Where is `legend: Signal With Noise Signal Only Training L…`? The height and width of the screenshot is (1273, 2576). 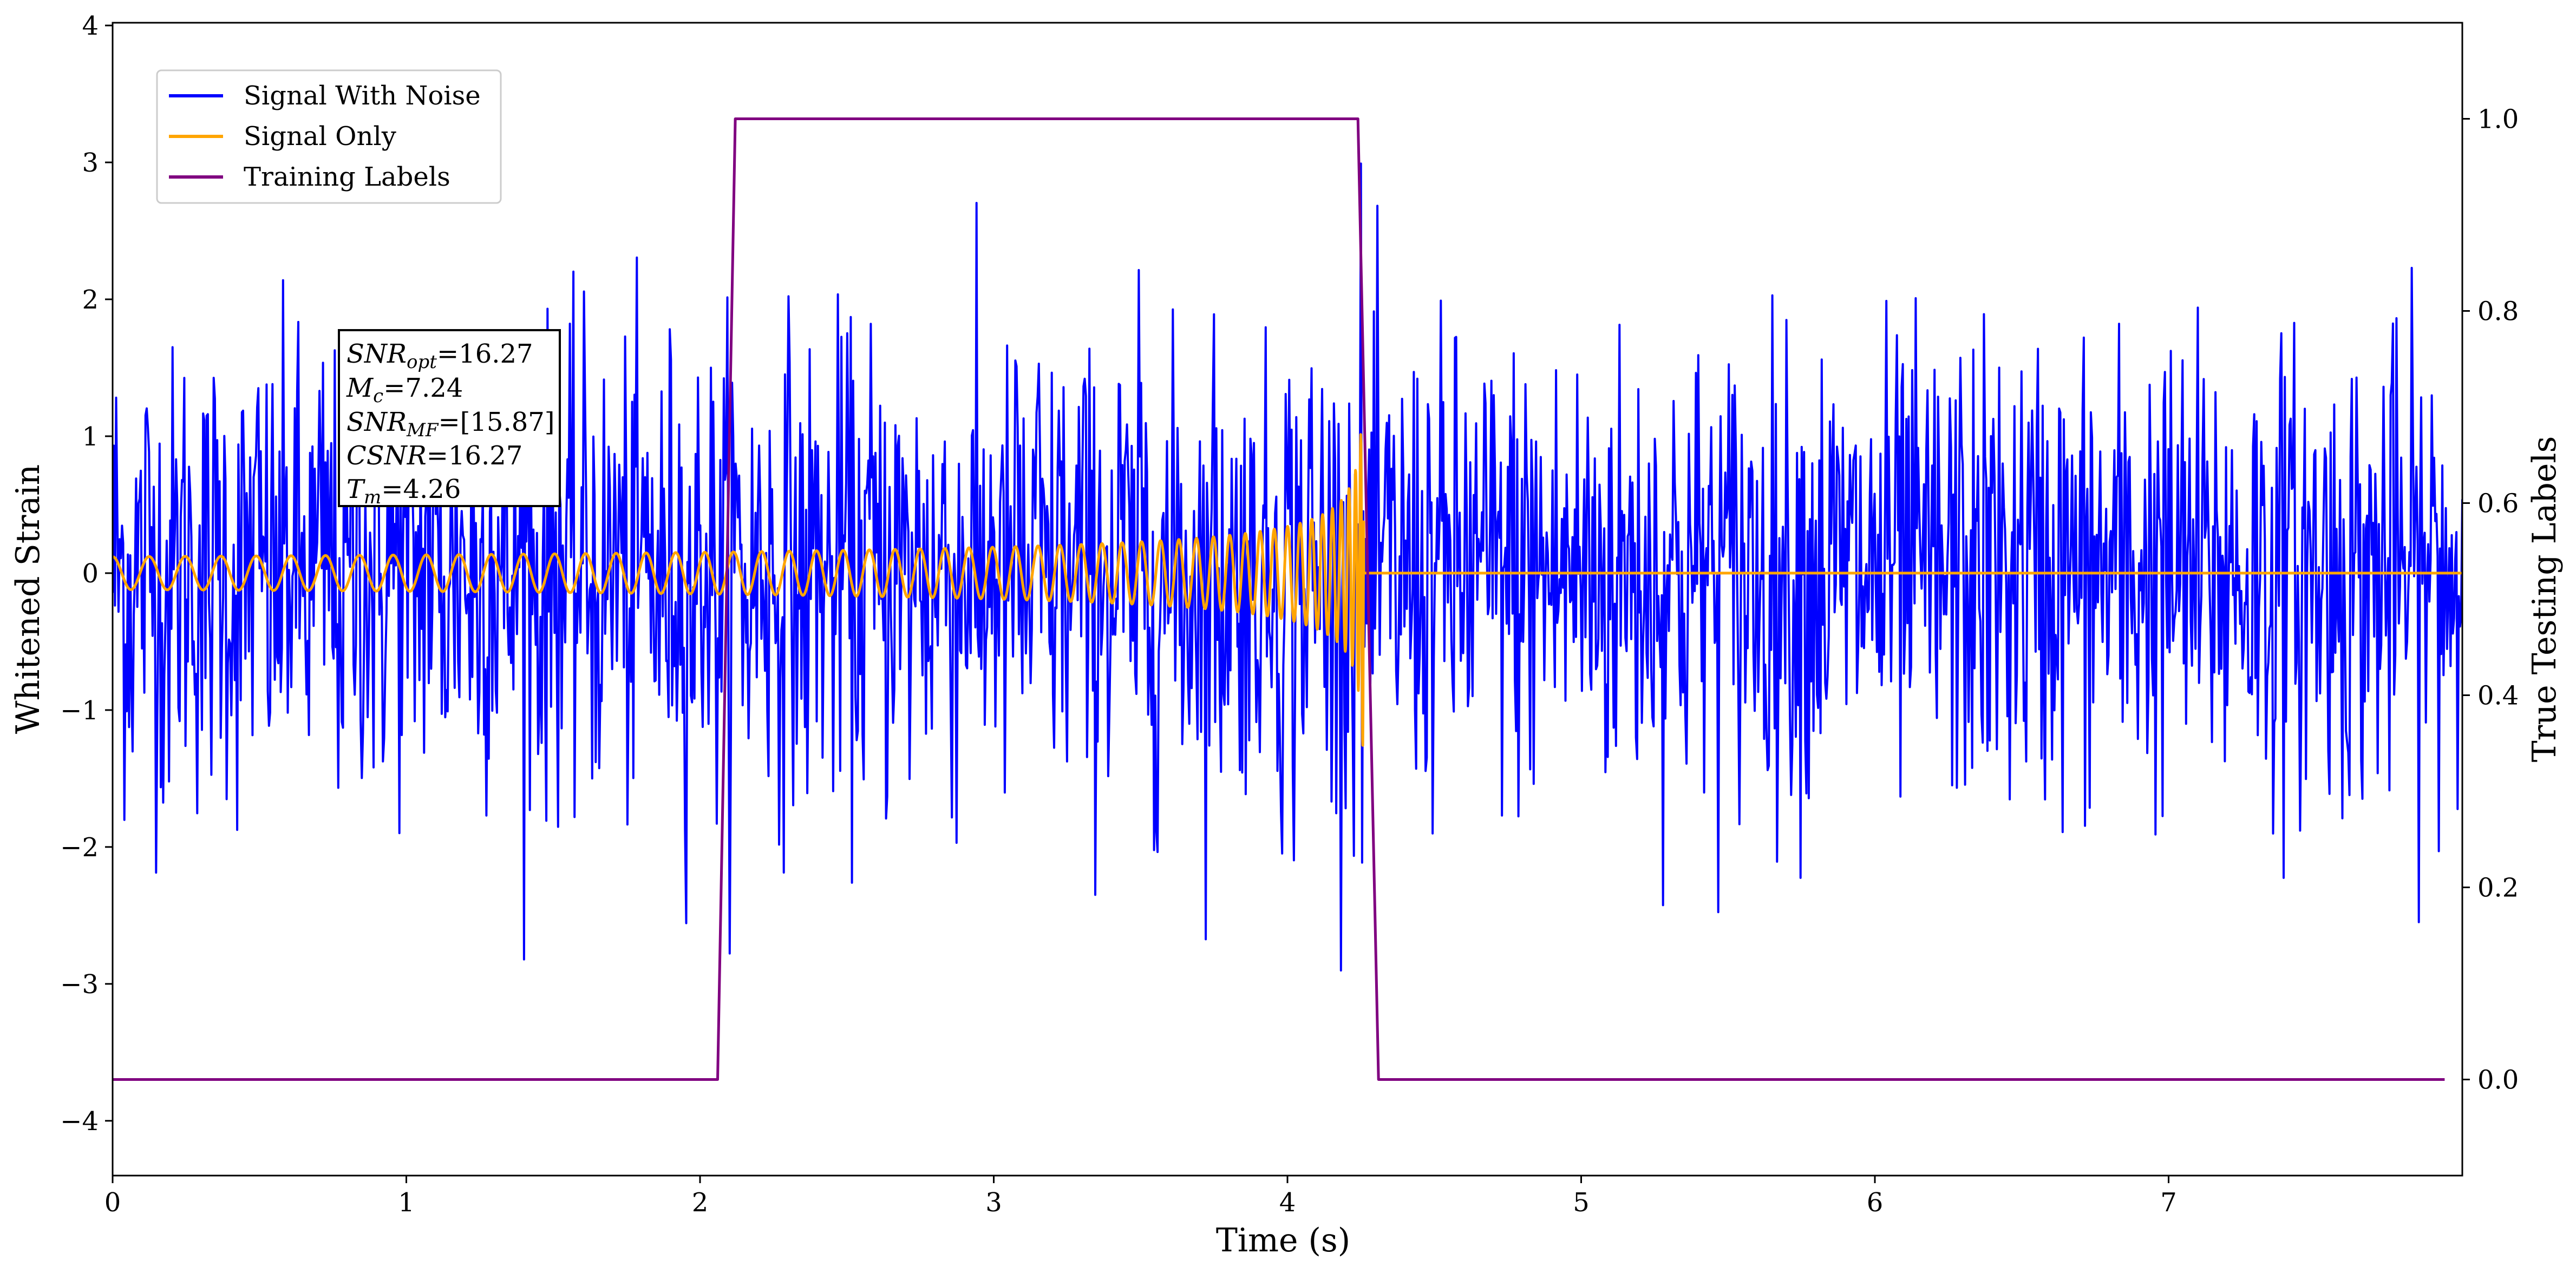
legend: Signal With Noise Signal Only Training L… is located at coordinates (329, 136).